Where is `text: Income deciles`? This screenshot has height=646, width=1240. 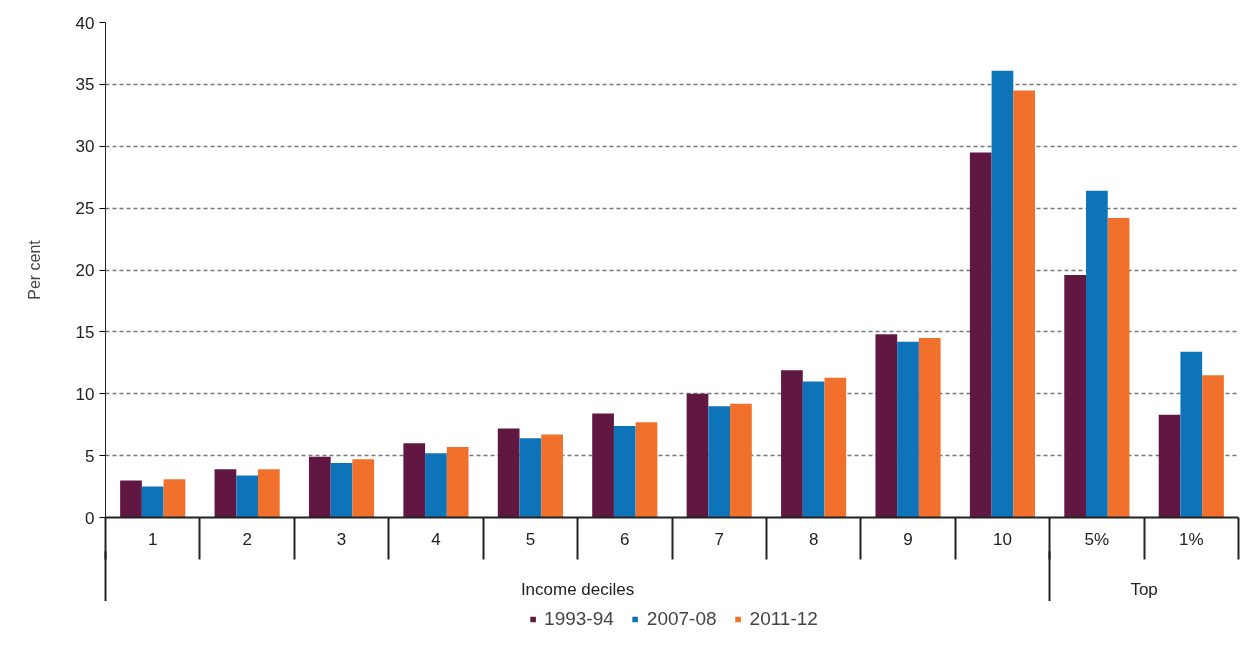
text: Income deciles is located at coordinates (577, 589).